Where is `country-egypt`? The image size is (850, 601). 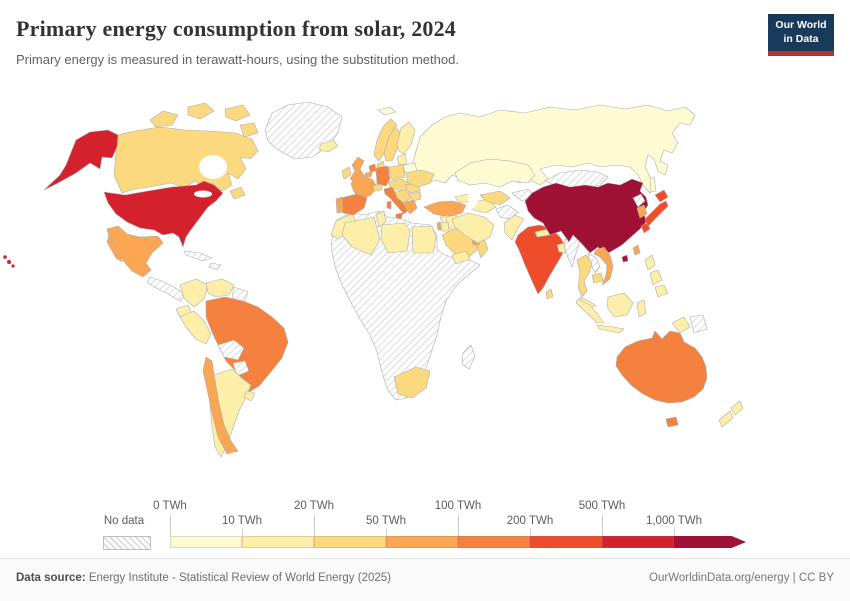
country-egypt is located at coordinates (424, 239).